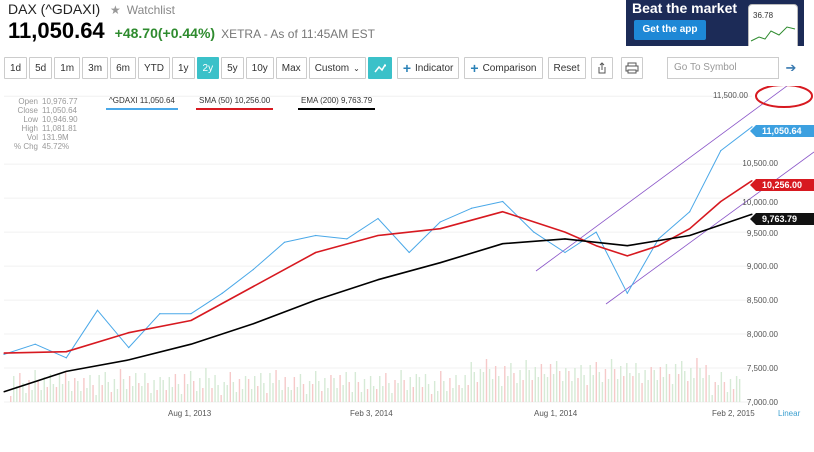 This screenshot has width=814, height=452. What do you see at coordinates (232, 68) in the screenshot?
I see `range-5y-button: 5y` at bounding box center [232, 68].